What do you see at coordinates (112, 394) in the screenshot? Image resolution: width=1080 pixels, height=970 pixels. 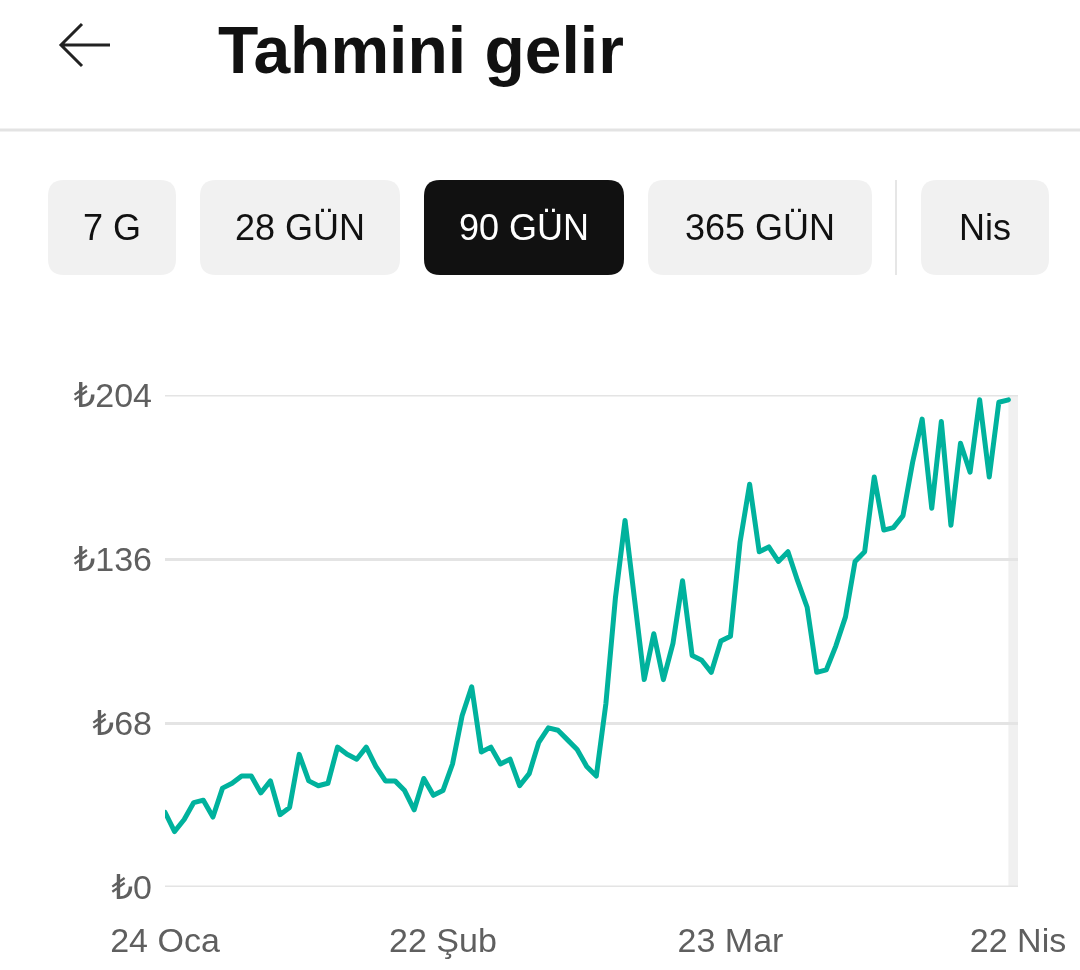 I see `y-tick-label: ₺204` at bounding box center [112, 394].